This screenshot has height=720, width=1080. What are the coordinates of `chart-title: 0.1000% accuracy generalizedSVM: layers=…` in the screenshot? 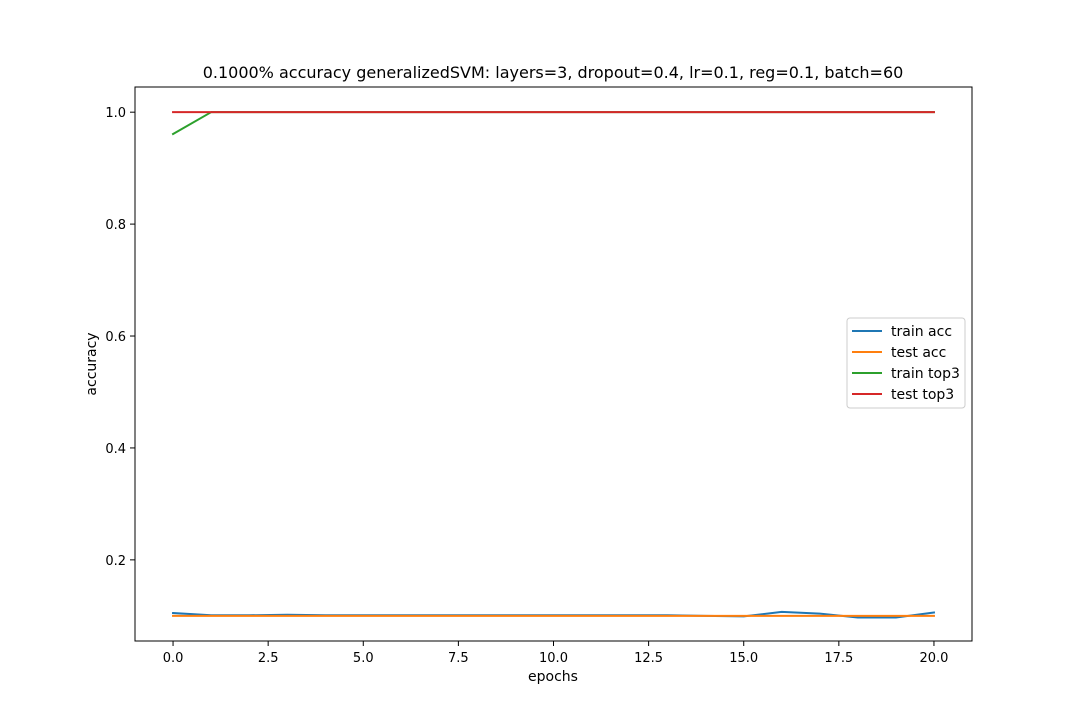 It's located at (553, 72).